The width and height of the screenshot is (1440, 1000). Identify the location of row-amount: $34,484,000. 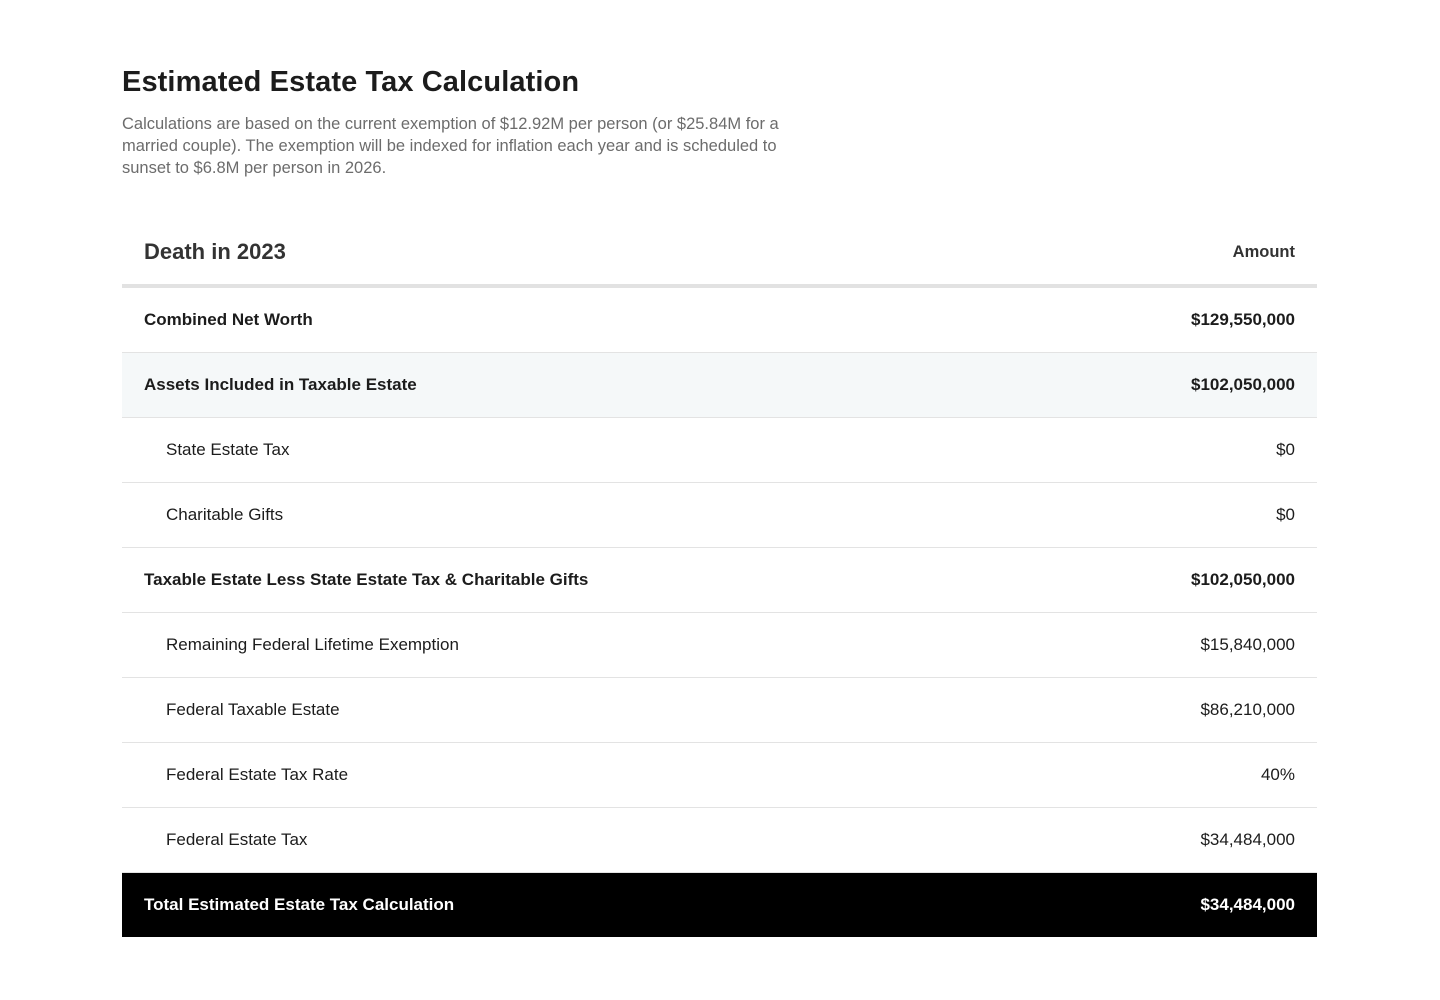
(1247, 839).